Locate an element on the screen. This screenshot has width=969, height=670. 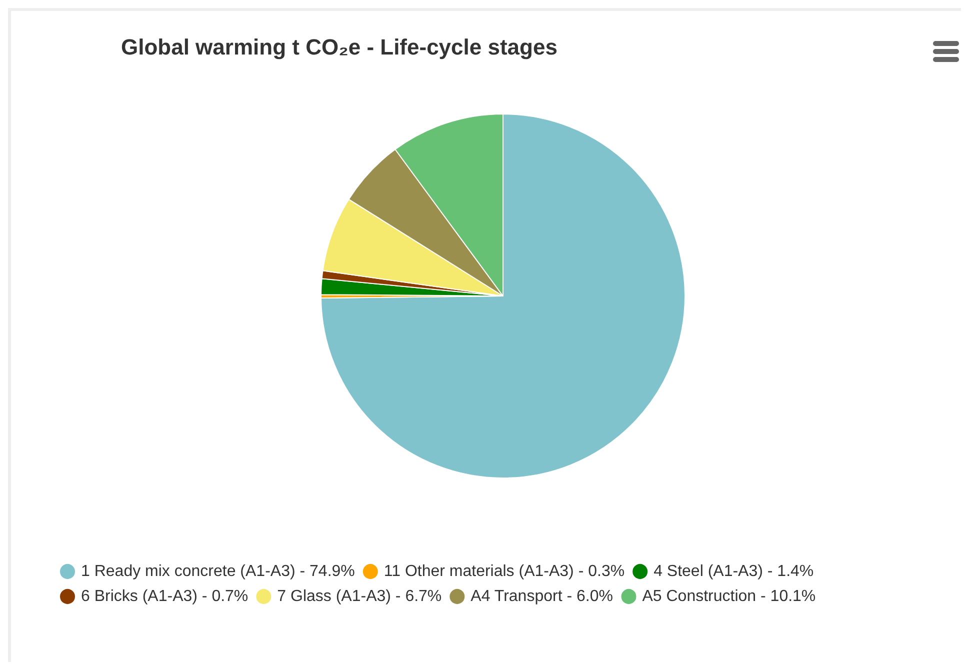
legend-label: 11 Other materials (A1-A3) - 0.3% is located at coordinates (504, 571).